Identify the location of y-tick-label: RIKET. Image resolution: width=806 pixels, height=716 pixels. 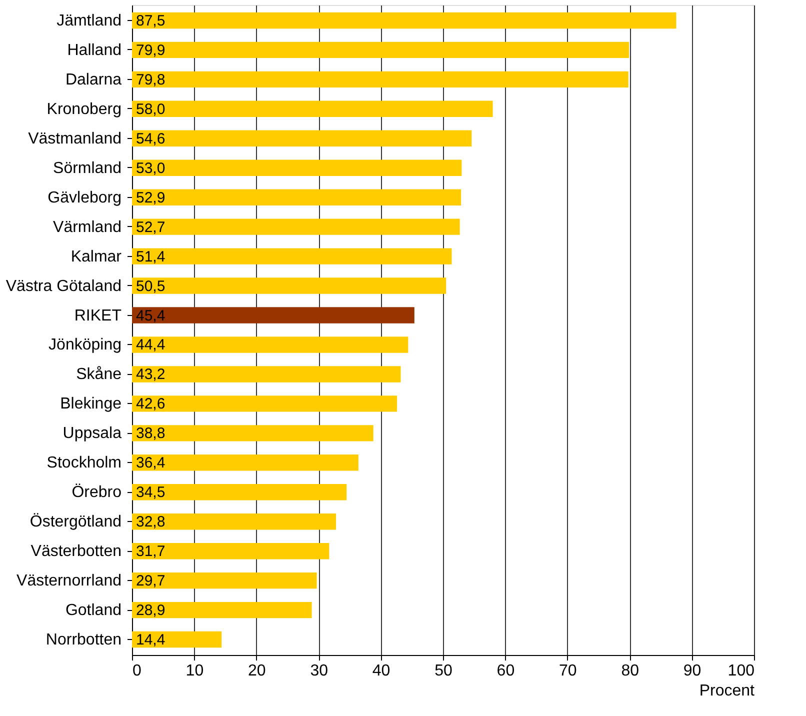
(98, 315).